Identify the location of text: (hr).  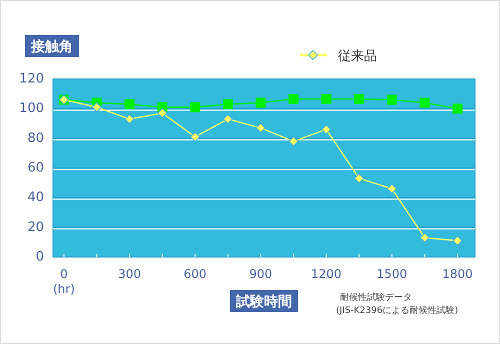
(63, 289).